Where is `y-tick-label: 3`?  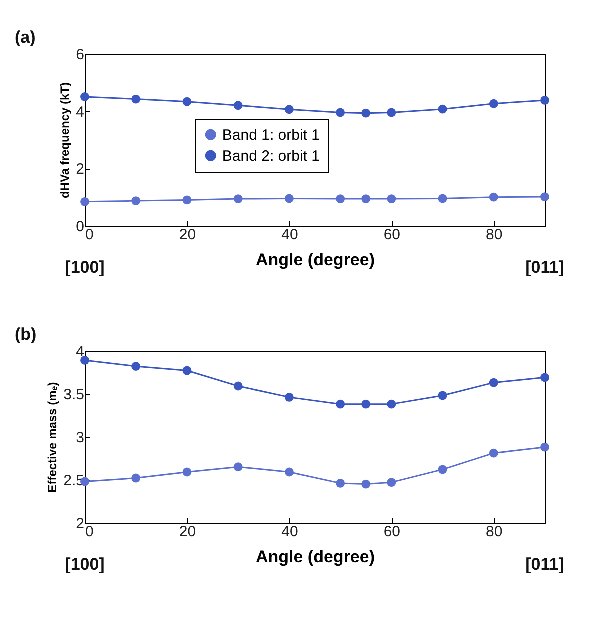
y-tick-label: 3 is located at coordinates (80, 438).